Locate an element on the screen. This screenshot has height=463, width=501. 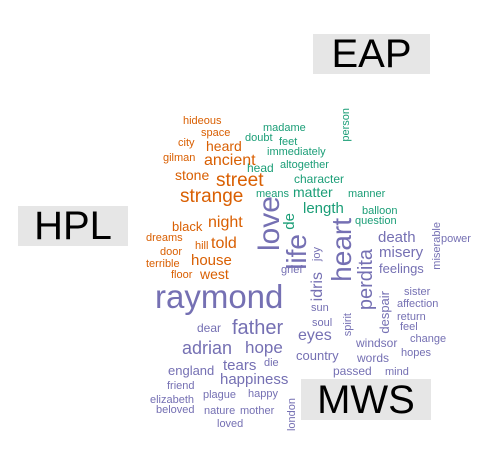
word-power: power is located at coordinates (456, 239).